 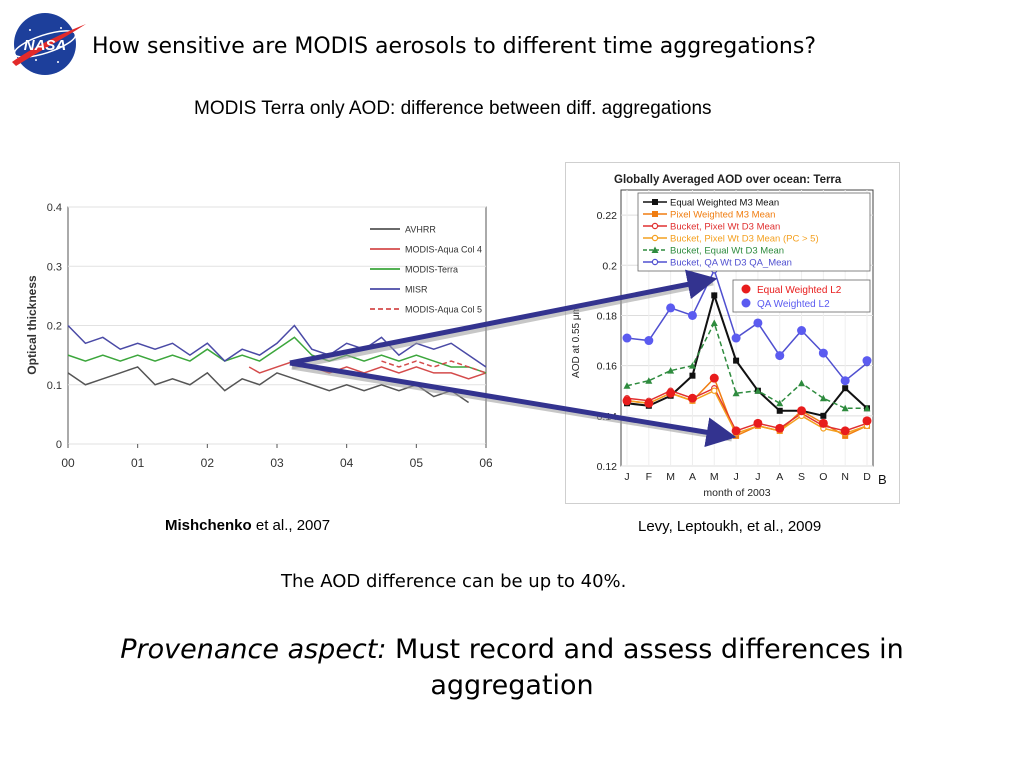 I want to click on caption-mishchenko: Mishchenko et al., 2007, so click(x=247, y=525).